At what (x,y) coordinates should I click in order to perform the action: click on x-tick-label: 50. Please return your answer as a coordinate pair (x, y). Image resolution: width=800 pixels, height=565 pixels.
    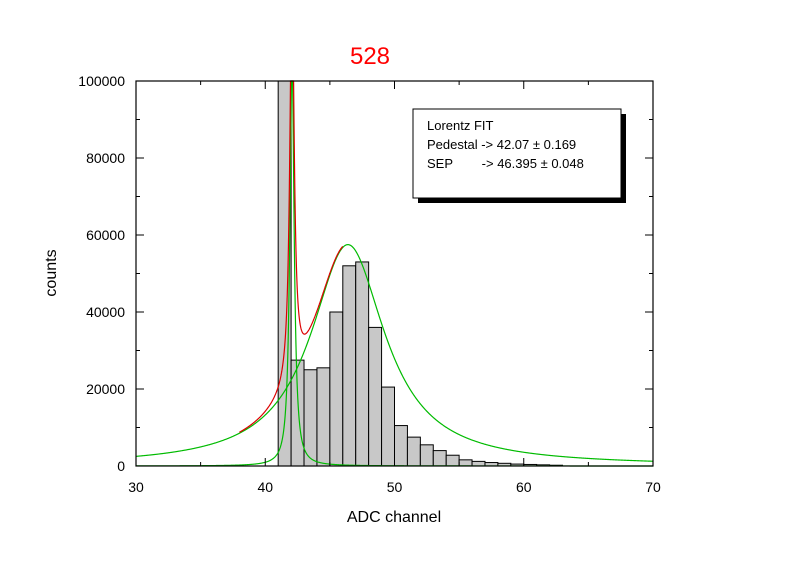
    Looking at the image, I should click on (395, 487).